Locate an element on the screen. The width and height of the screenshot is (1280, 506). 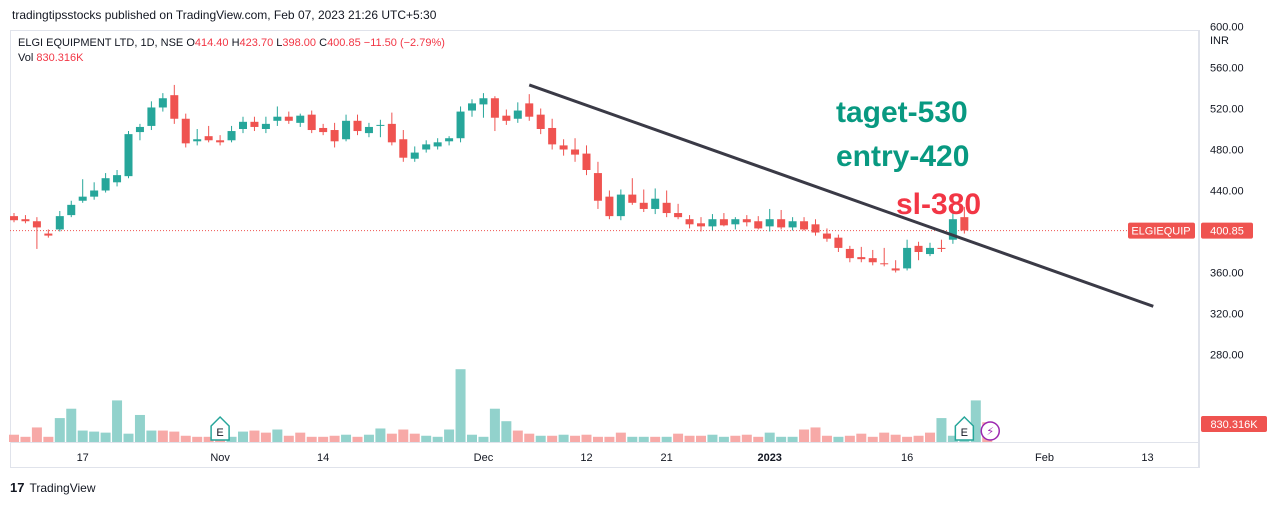
legend-high-label: H is located at coordinates (235, 43).